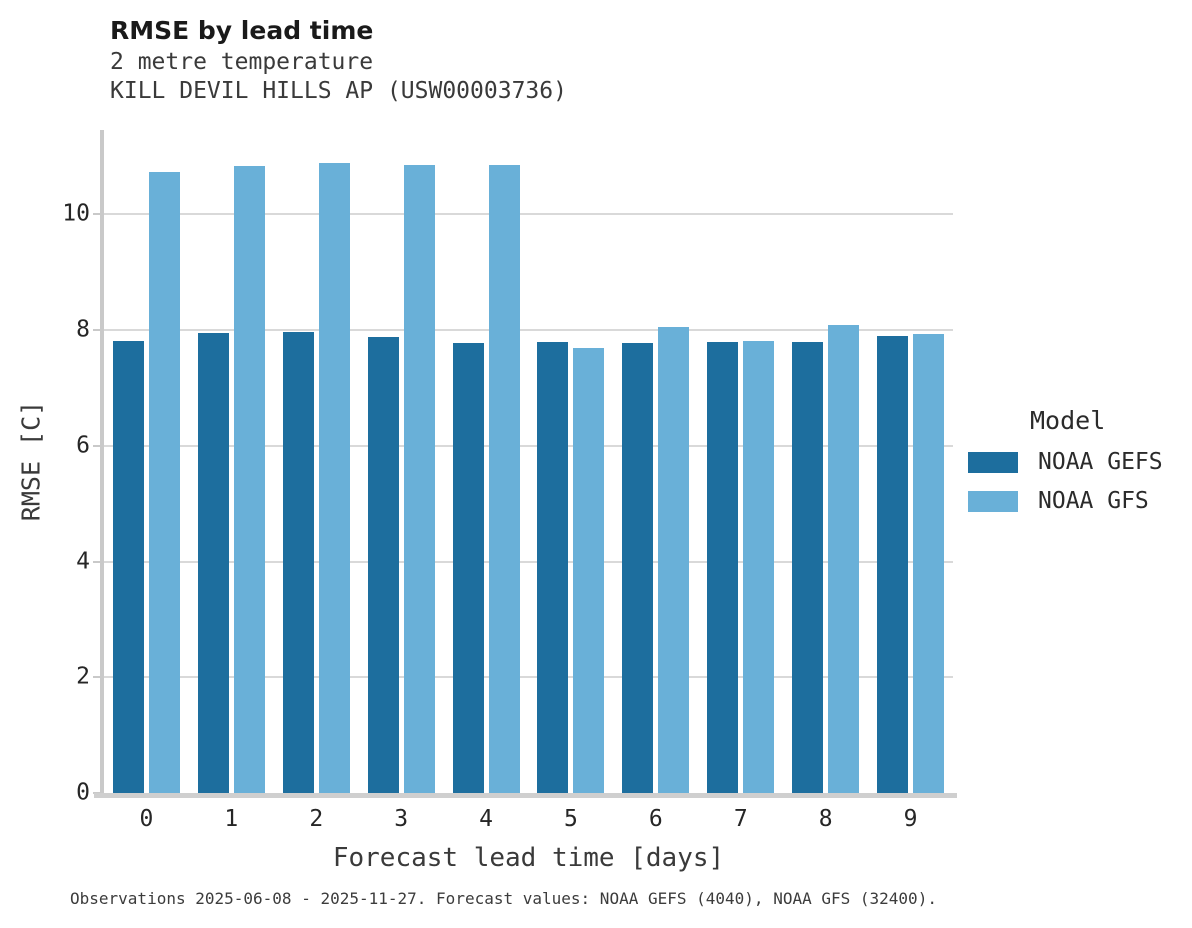 This screenshot has height=928, width=1192. Describe the element at coordinates (231, 819) in the screenshot. I see `x-tick-label: 1` at that location.